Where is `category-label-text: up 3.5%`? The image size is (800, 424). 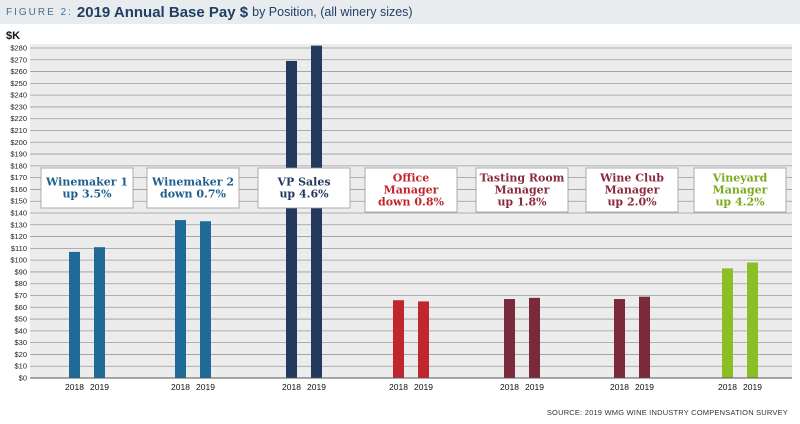
category-label-text: up 3.5% is located at coordinates (87, 194).